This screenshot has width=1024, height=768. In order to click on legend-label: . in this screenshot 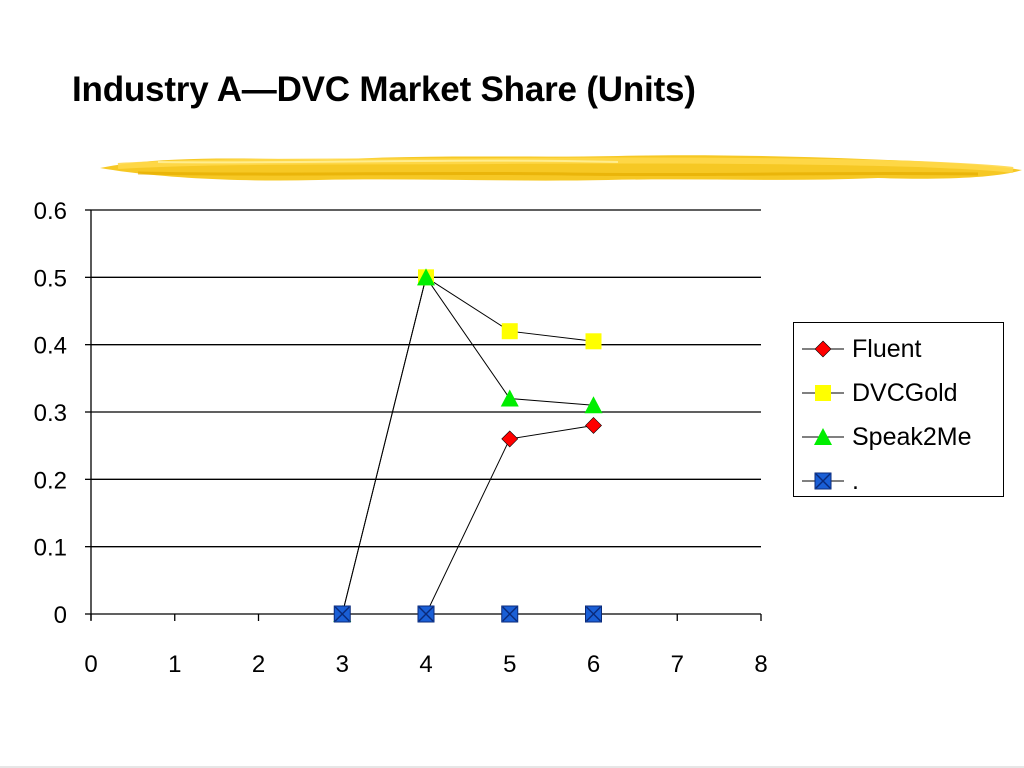, I will do `click(855, 480)`.